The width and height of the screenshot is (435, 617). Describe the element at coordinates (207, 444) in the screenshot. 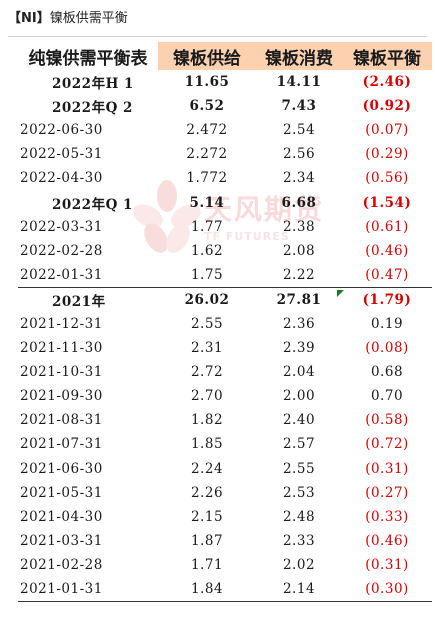

I see `row-supply: 1.85` at that location.